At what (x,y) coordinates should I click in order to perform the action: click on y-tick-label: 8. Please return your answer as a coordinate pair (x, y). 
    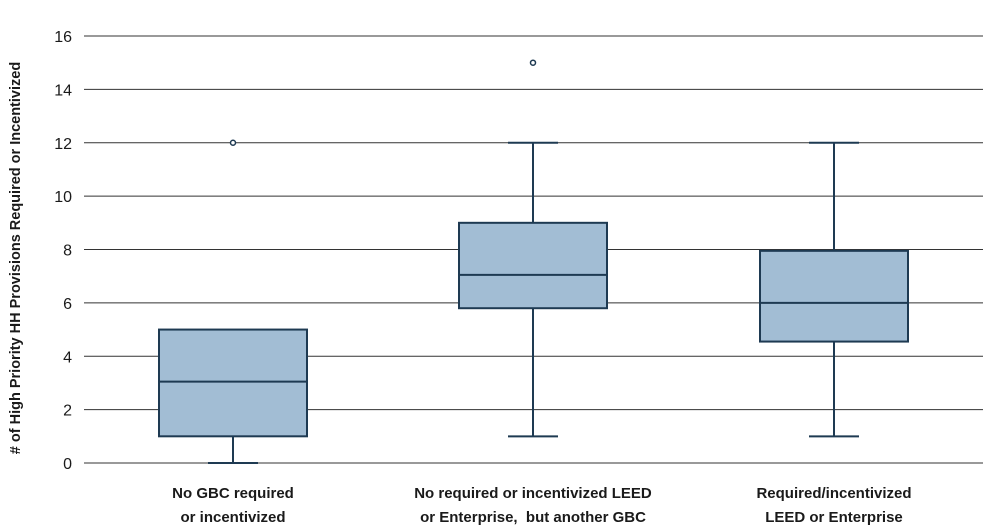
    Looking at the image, I should click on (67, 251).